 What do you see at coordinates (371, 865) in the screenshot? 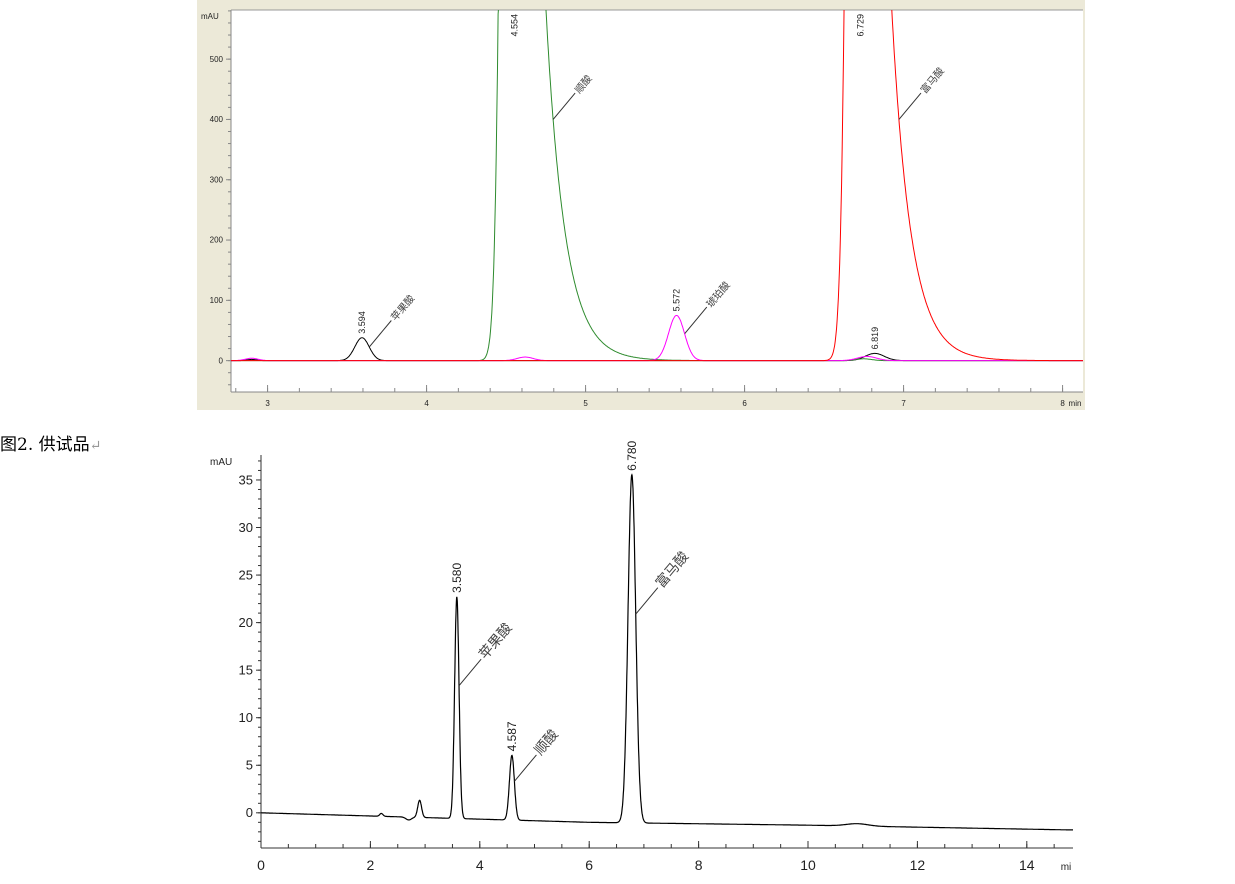
I see `x-tick-label: 2` at bounding box center [371, 865].